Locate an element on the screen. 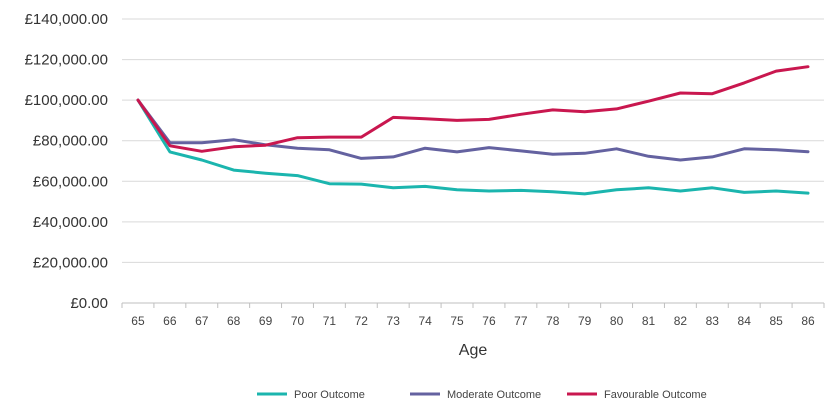 Image resolution: width=835 pixels, height=401 pixels. x-tick-label: 80 is located at coordinates (617, 321).